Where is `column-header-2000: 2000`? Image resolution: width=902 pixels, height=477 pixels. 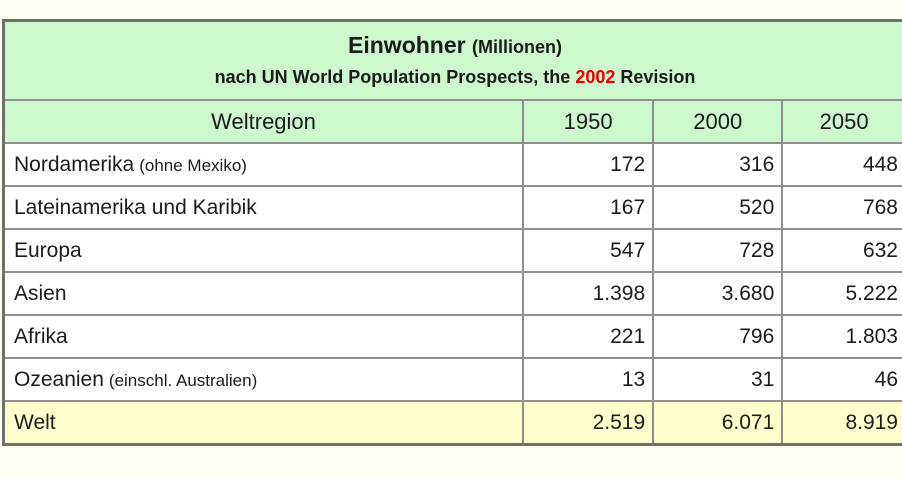 column-header-2000: 2000 is located at coordinates (717, 121).